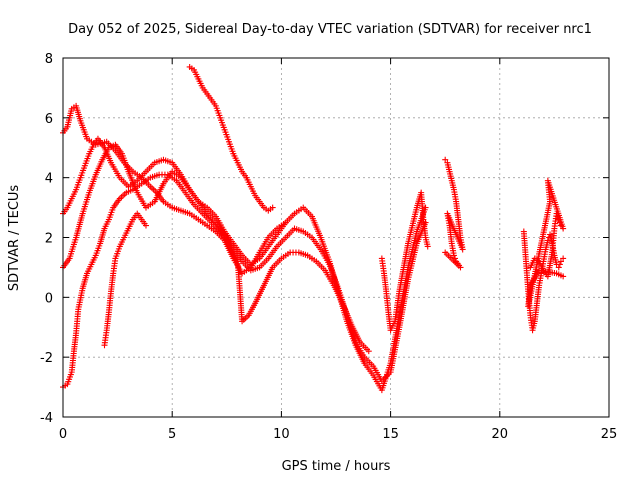 Image resolution: width=640 pixels, height=480 pixels. Describe the element at coordinates (390, 434) in the screenshot. I see `x-tick-label: 15` at that location.